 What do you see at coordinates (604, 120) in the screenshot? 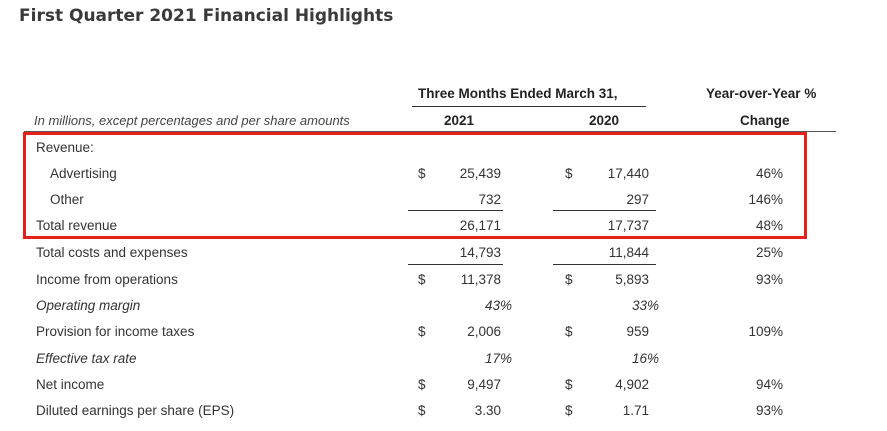
I see `column-header-2020: 2020` at bounding box center [604, 120].